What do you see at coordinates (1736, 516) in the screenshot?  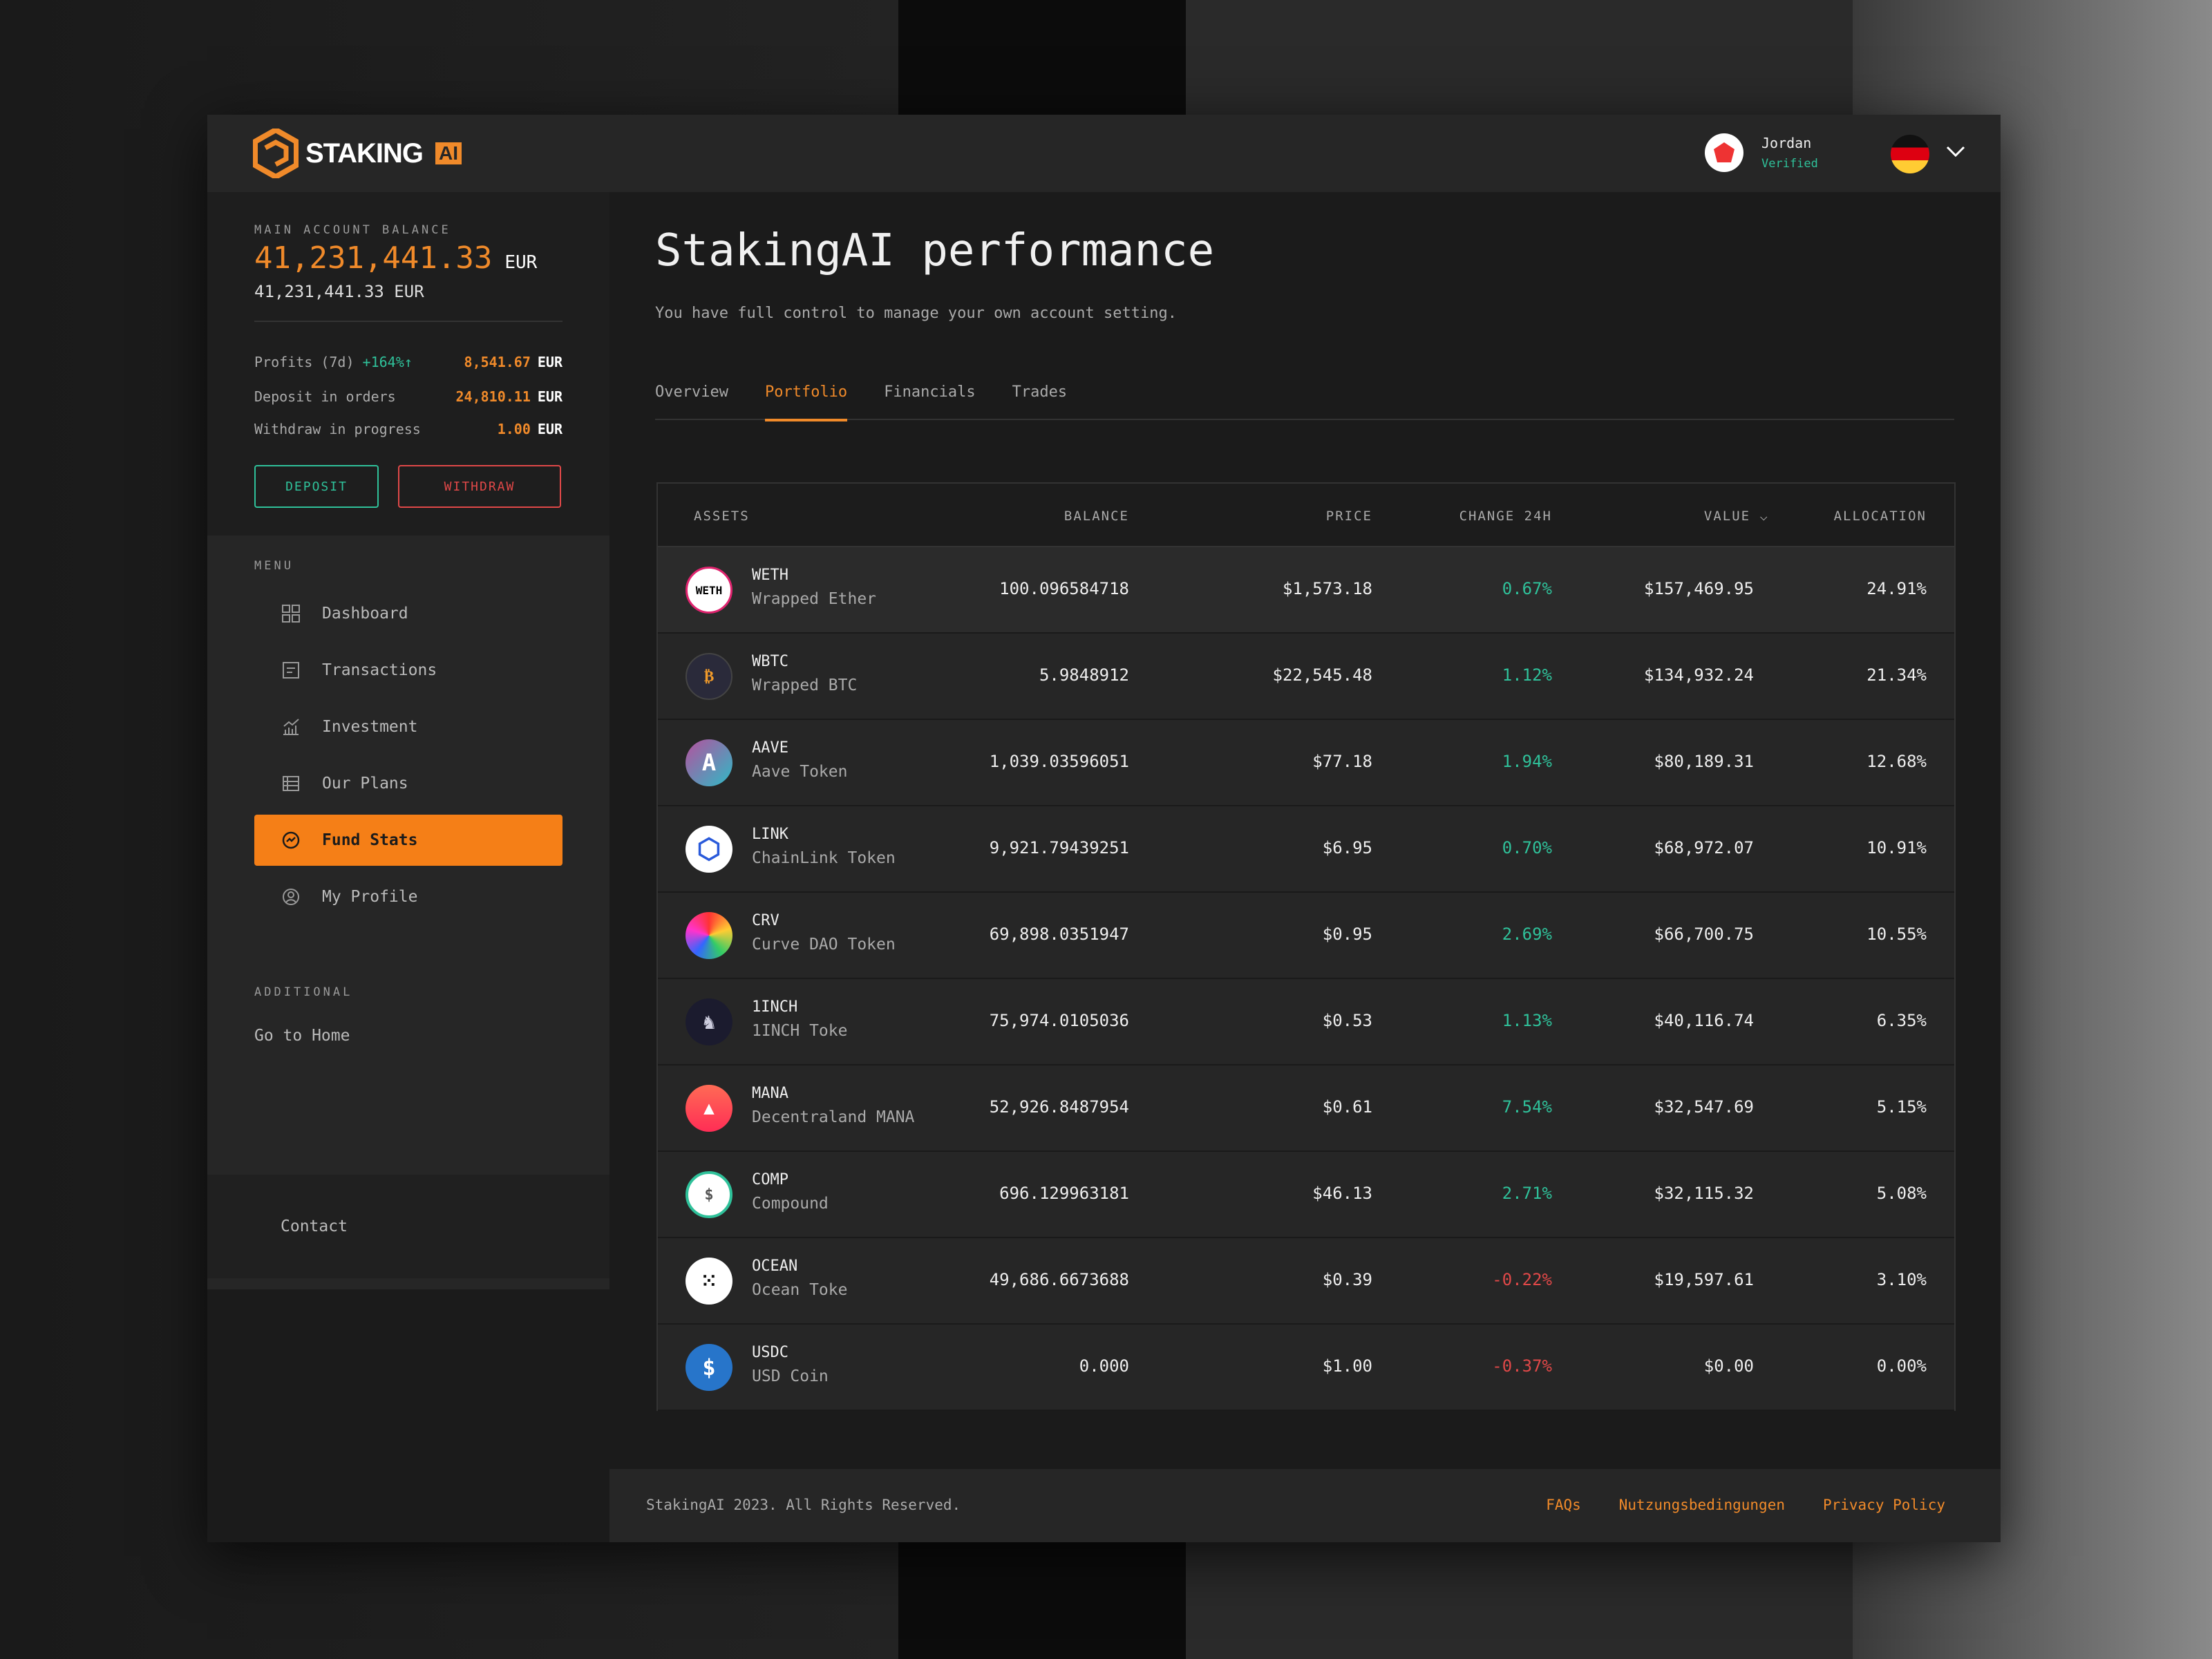 I see `col-value: VALUE ⌵` at bounding box center [1736, 516].